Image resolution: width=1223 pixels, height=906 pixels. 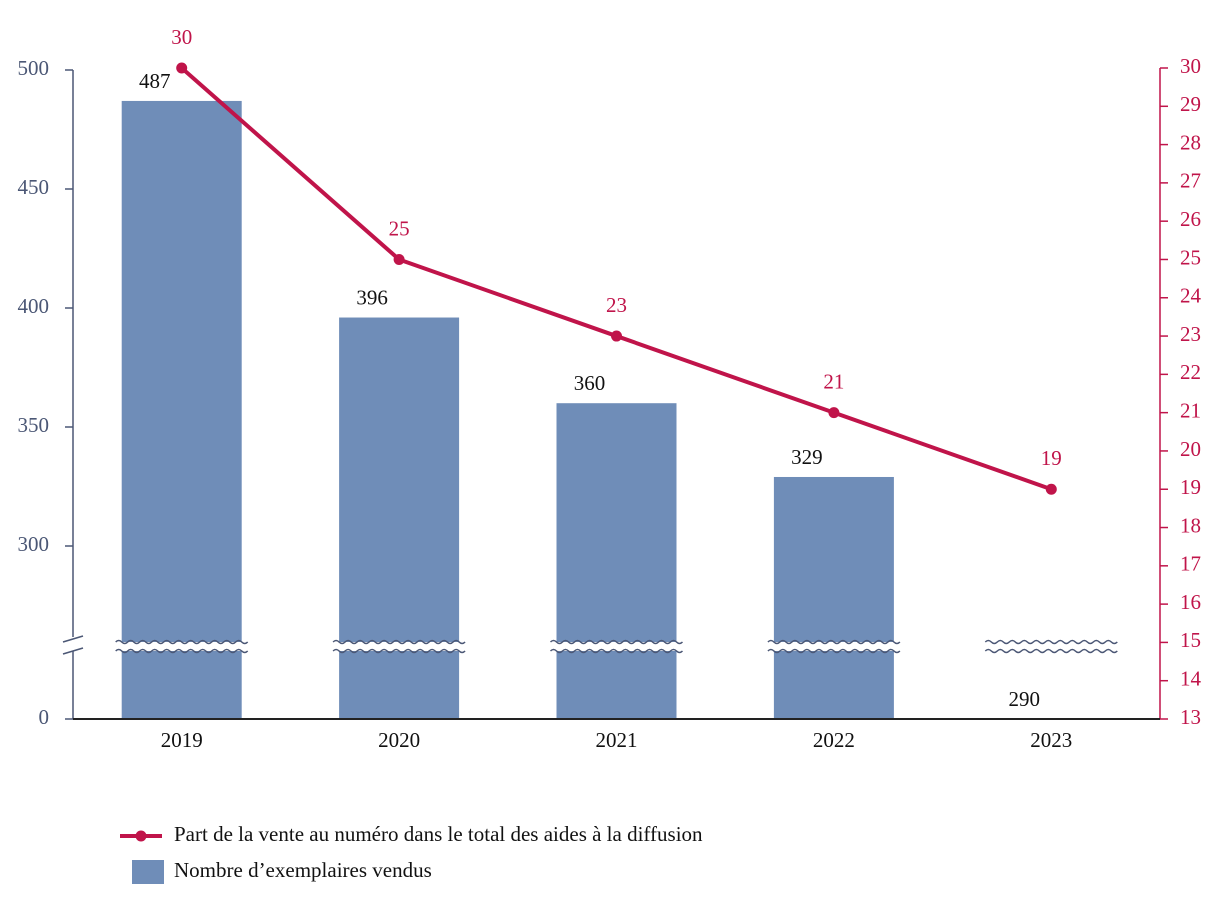 What do you see at coordinates (155, 81) in the screenshot?
I see `bar-value-label: 487` at bounding box center [155, 81].